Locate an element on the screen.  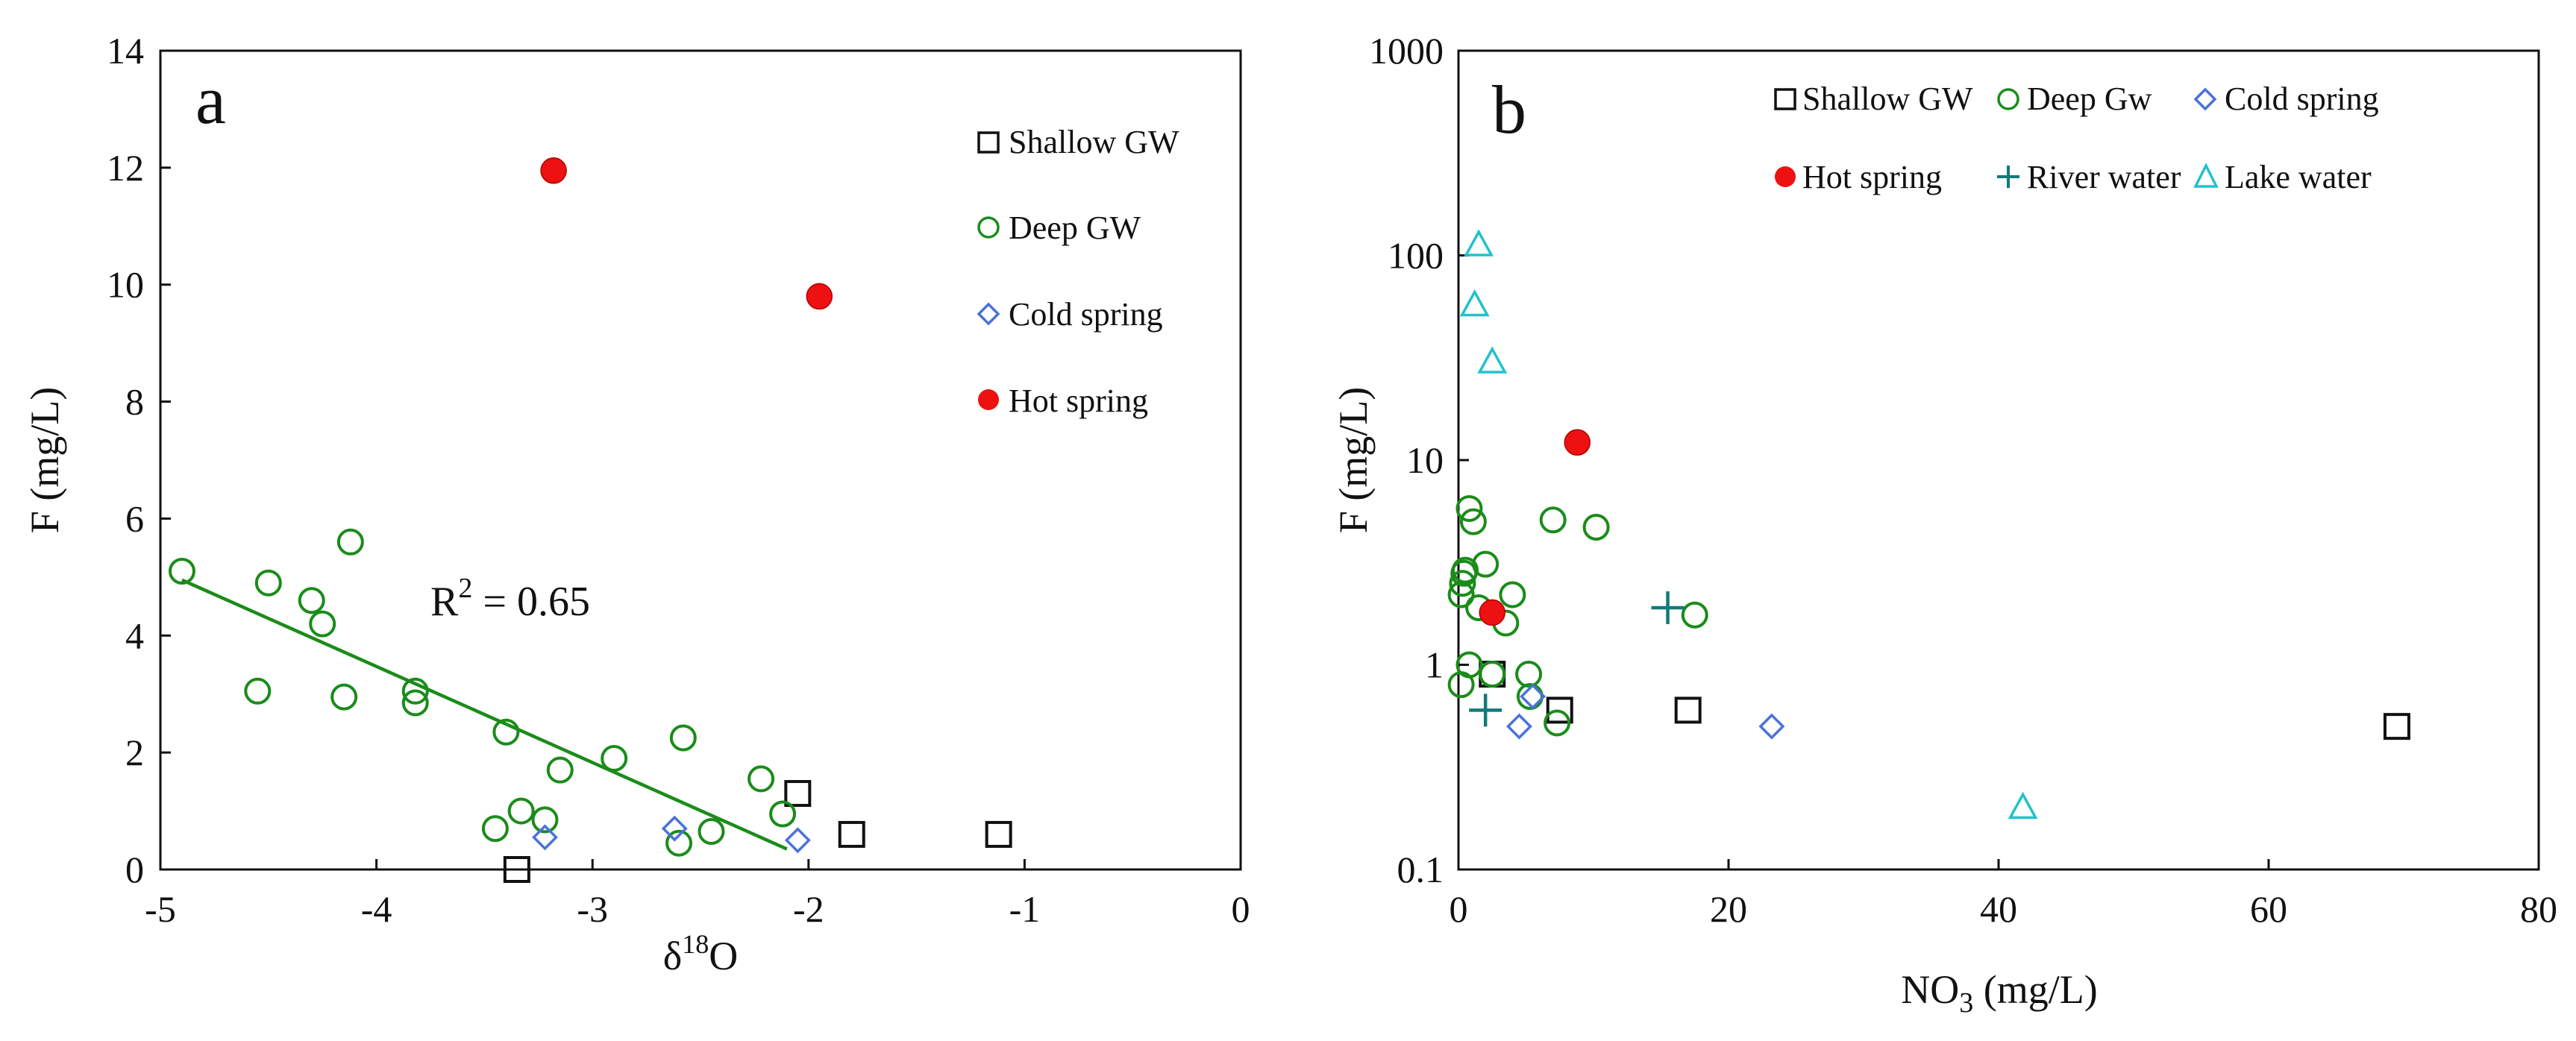
legend-b-hot-spring: Hot spring is located at coordinates (1858, 177).